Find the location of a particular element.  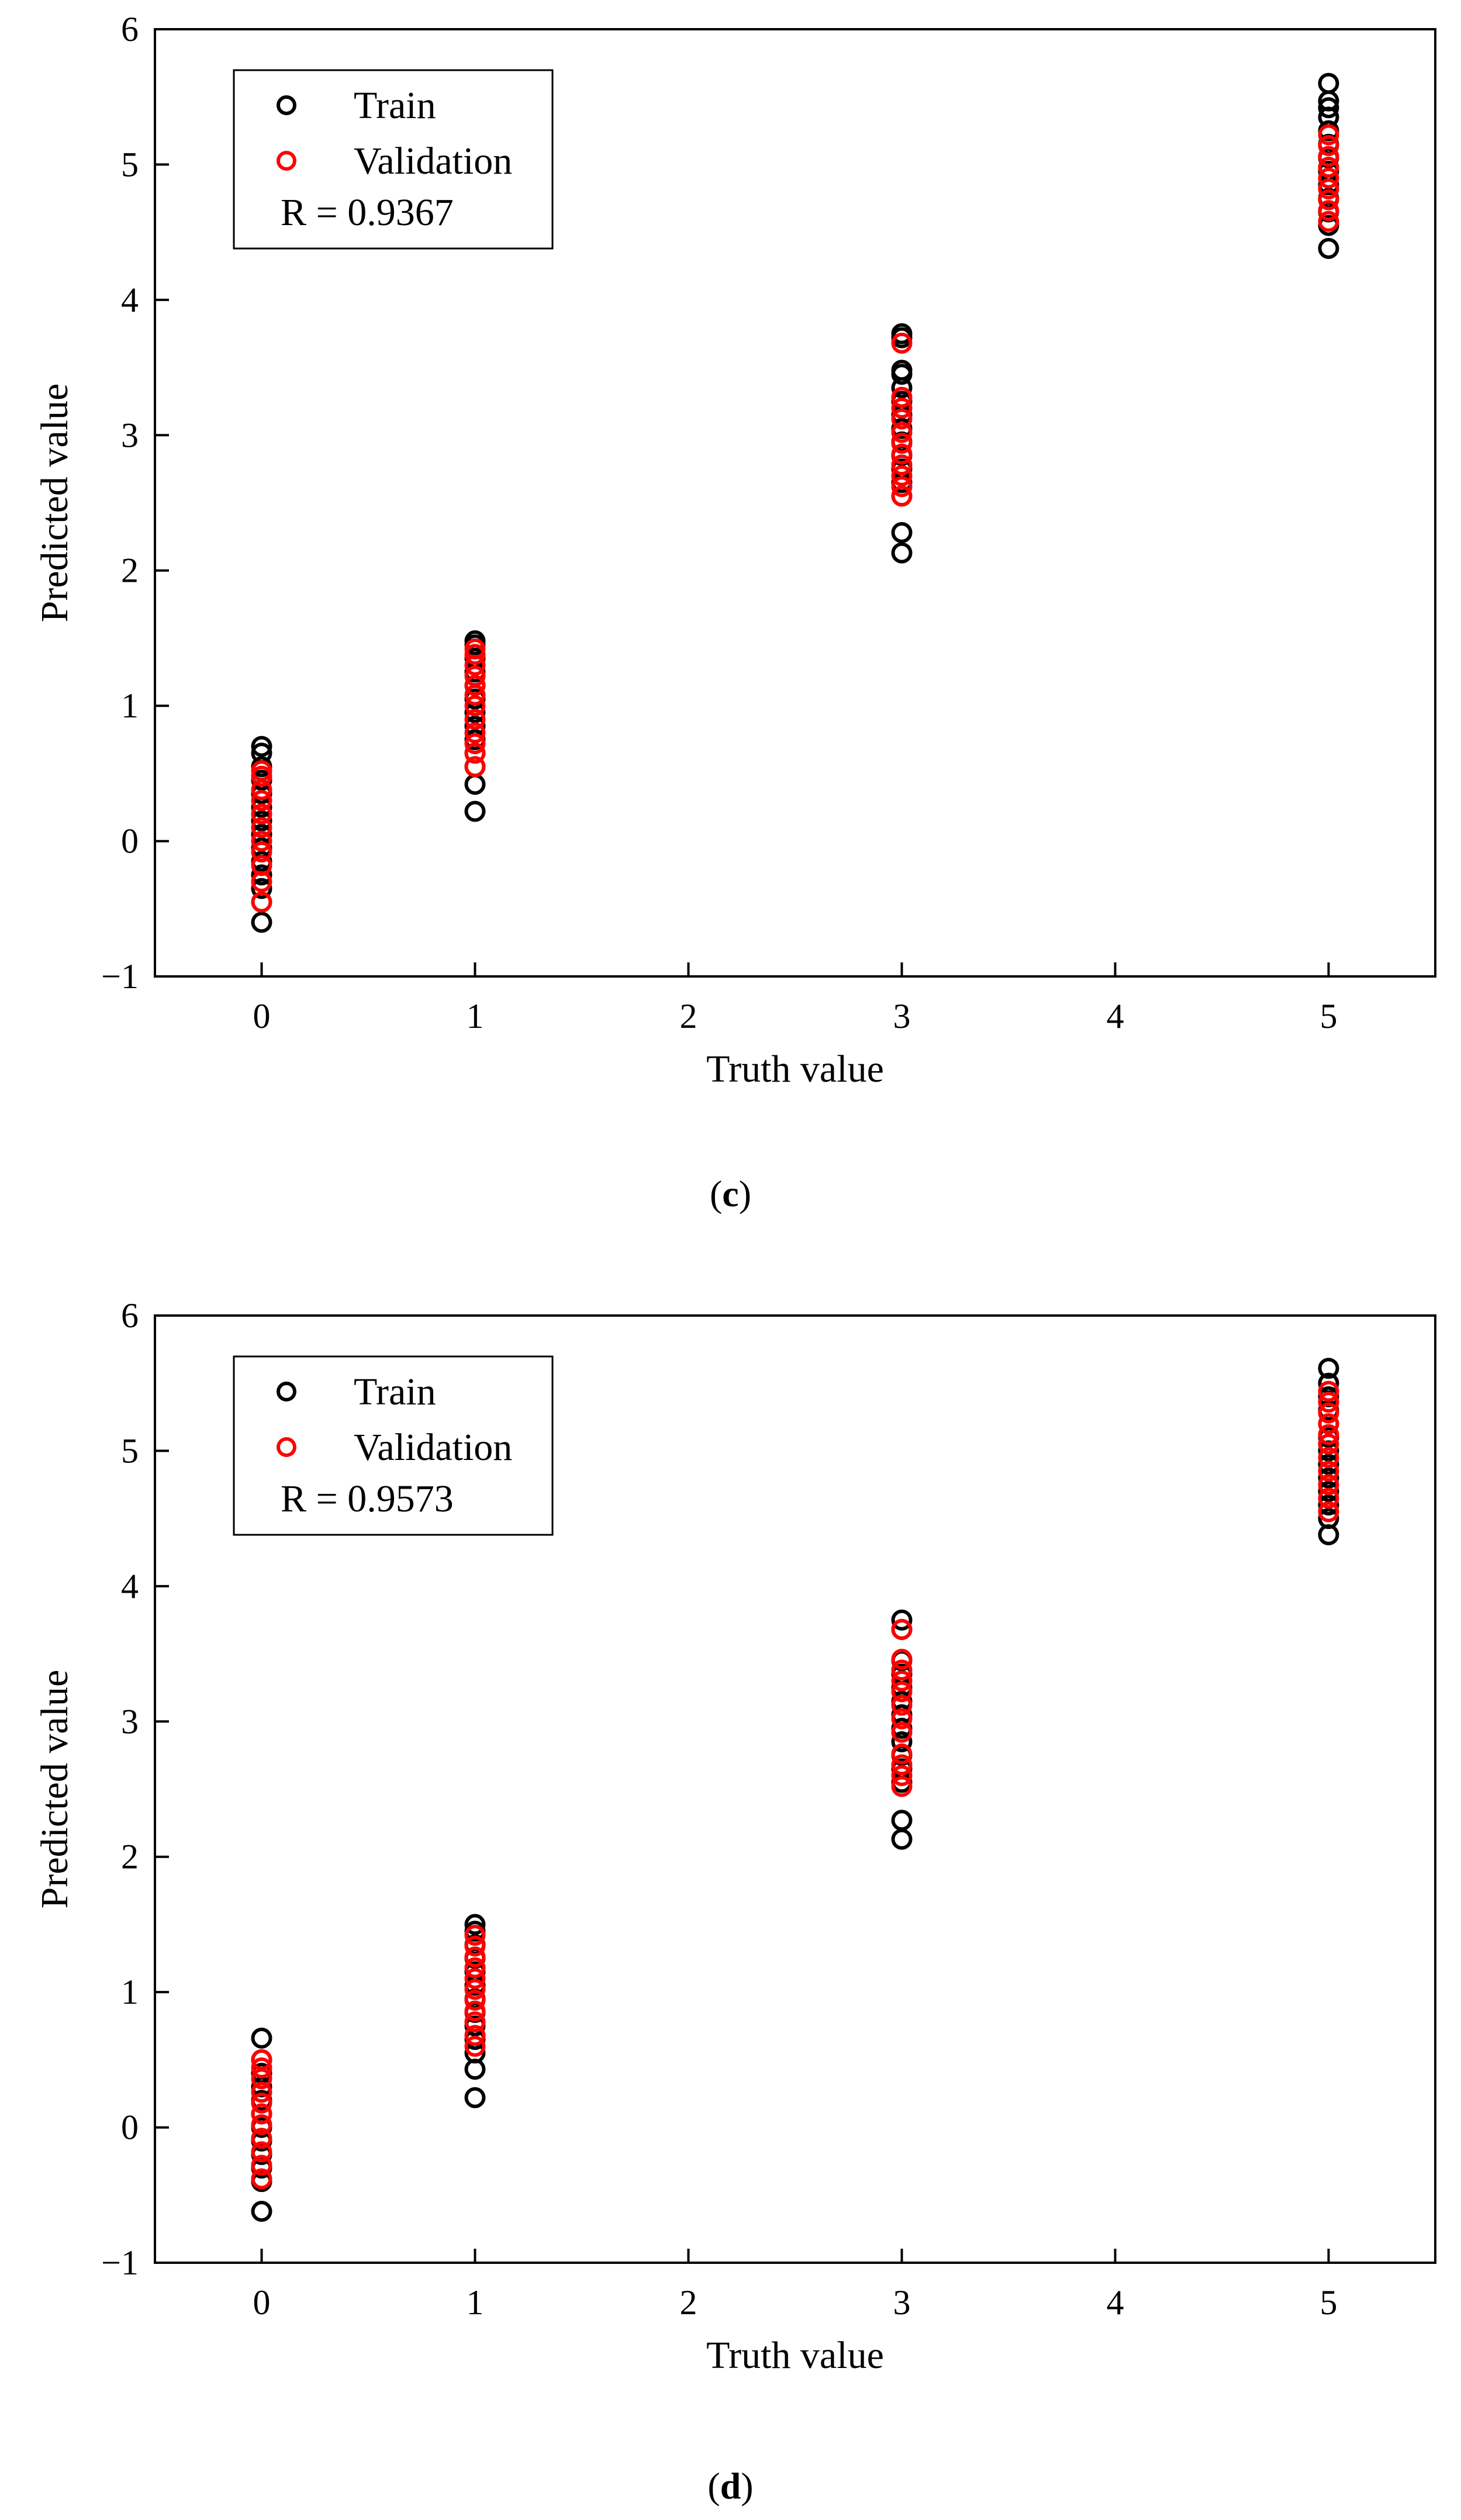

caption-label: d is located at coordinates (731, 2486).